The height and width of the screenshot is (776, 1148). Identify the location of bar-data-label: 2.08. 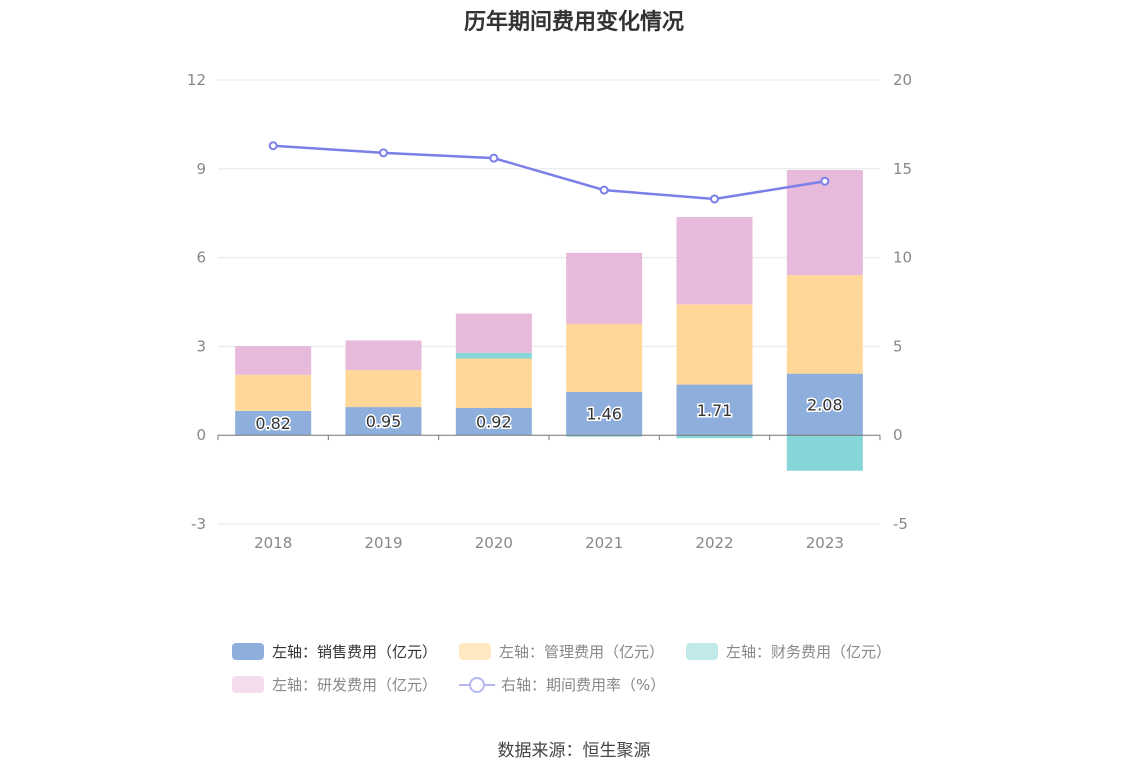
(825, 404).